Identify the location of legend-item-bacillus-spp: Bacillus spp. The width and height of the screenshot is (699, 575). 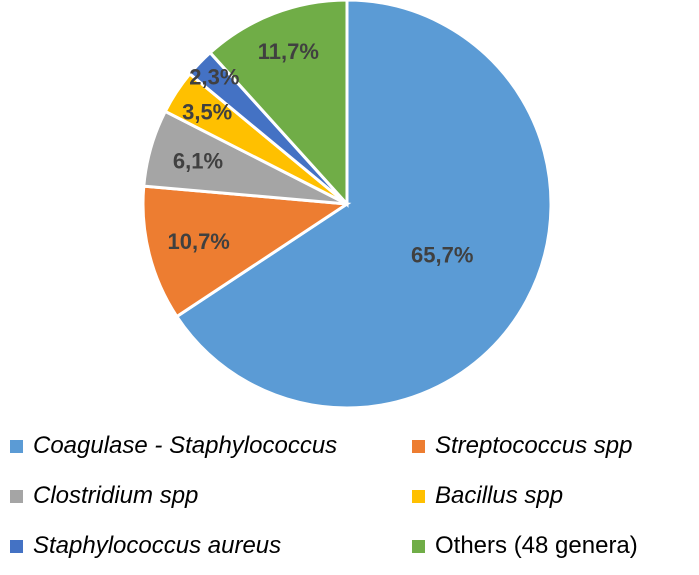
(487, 496).